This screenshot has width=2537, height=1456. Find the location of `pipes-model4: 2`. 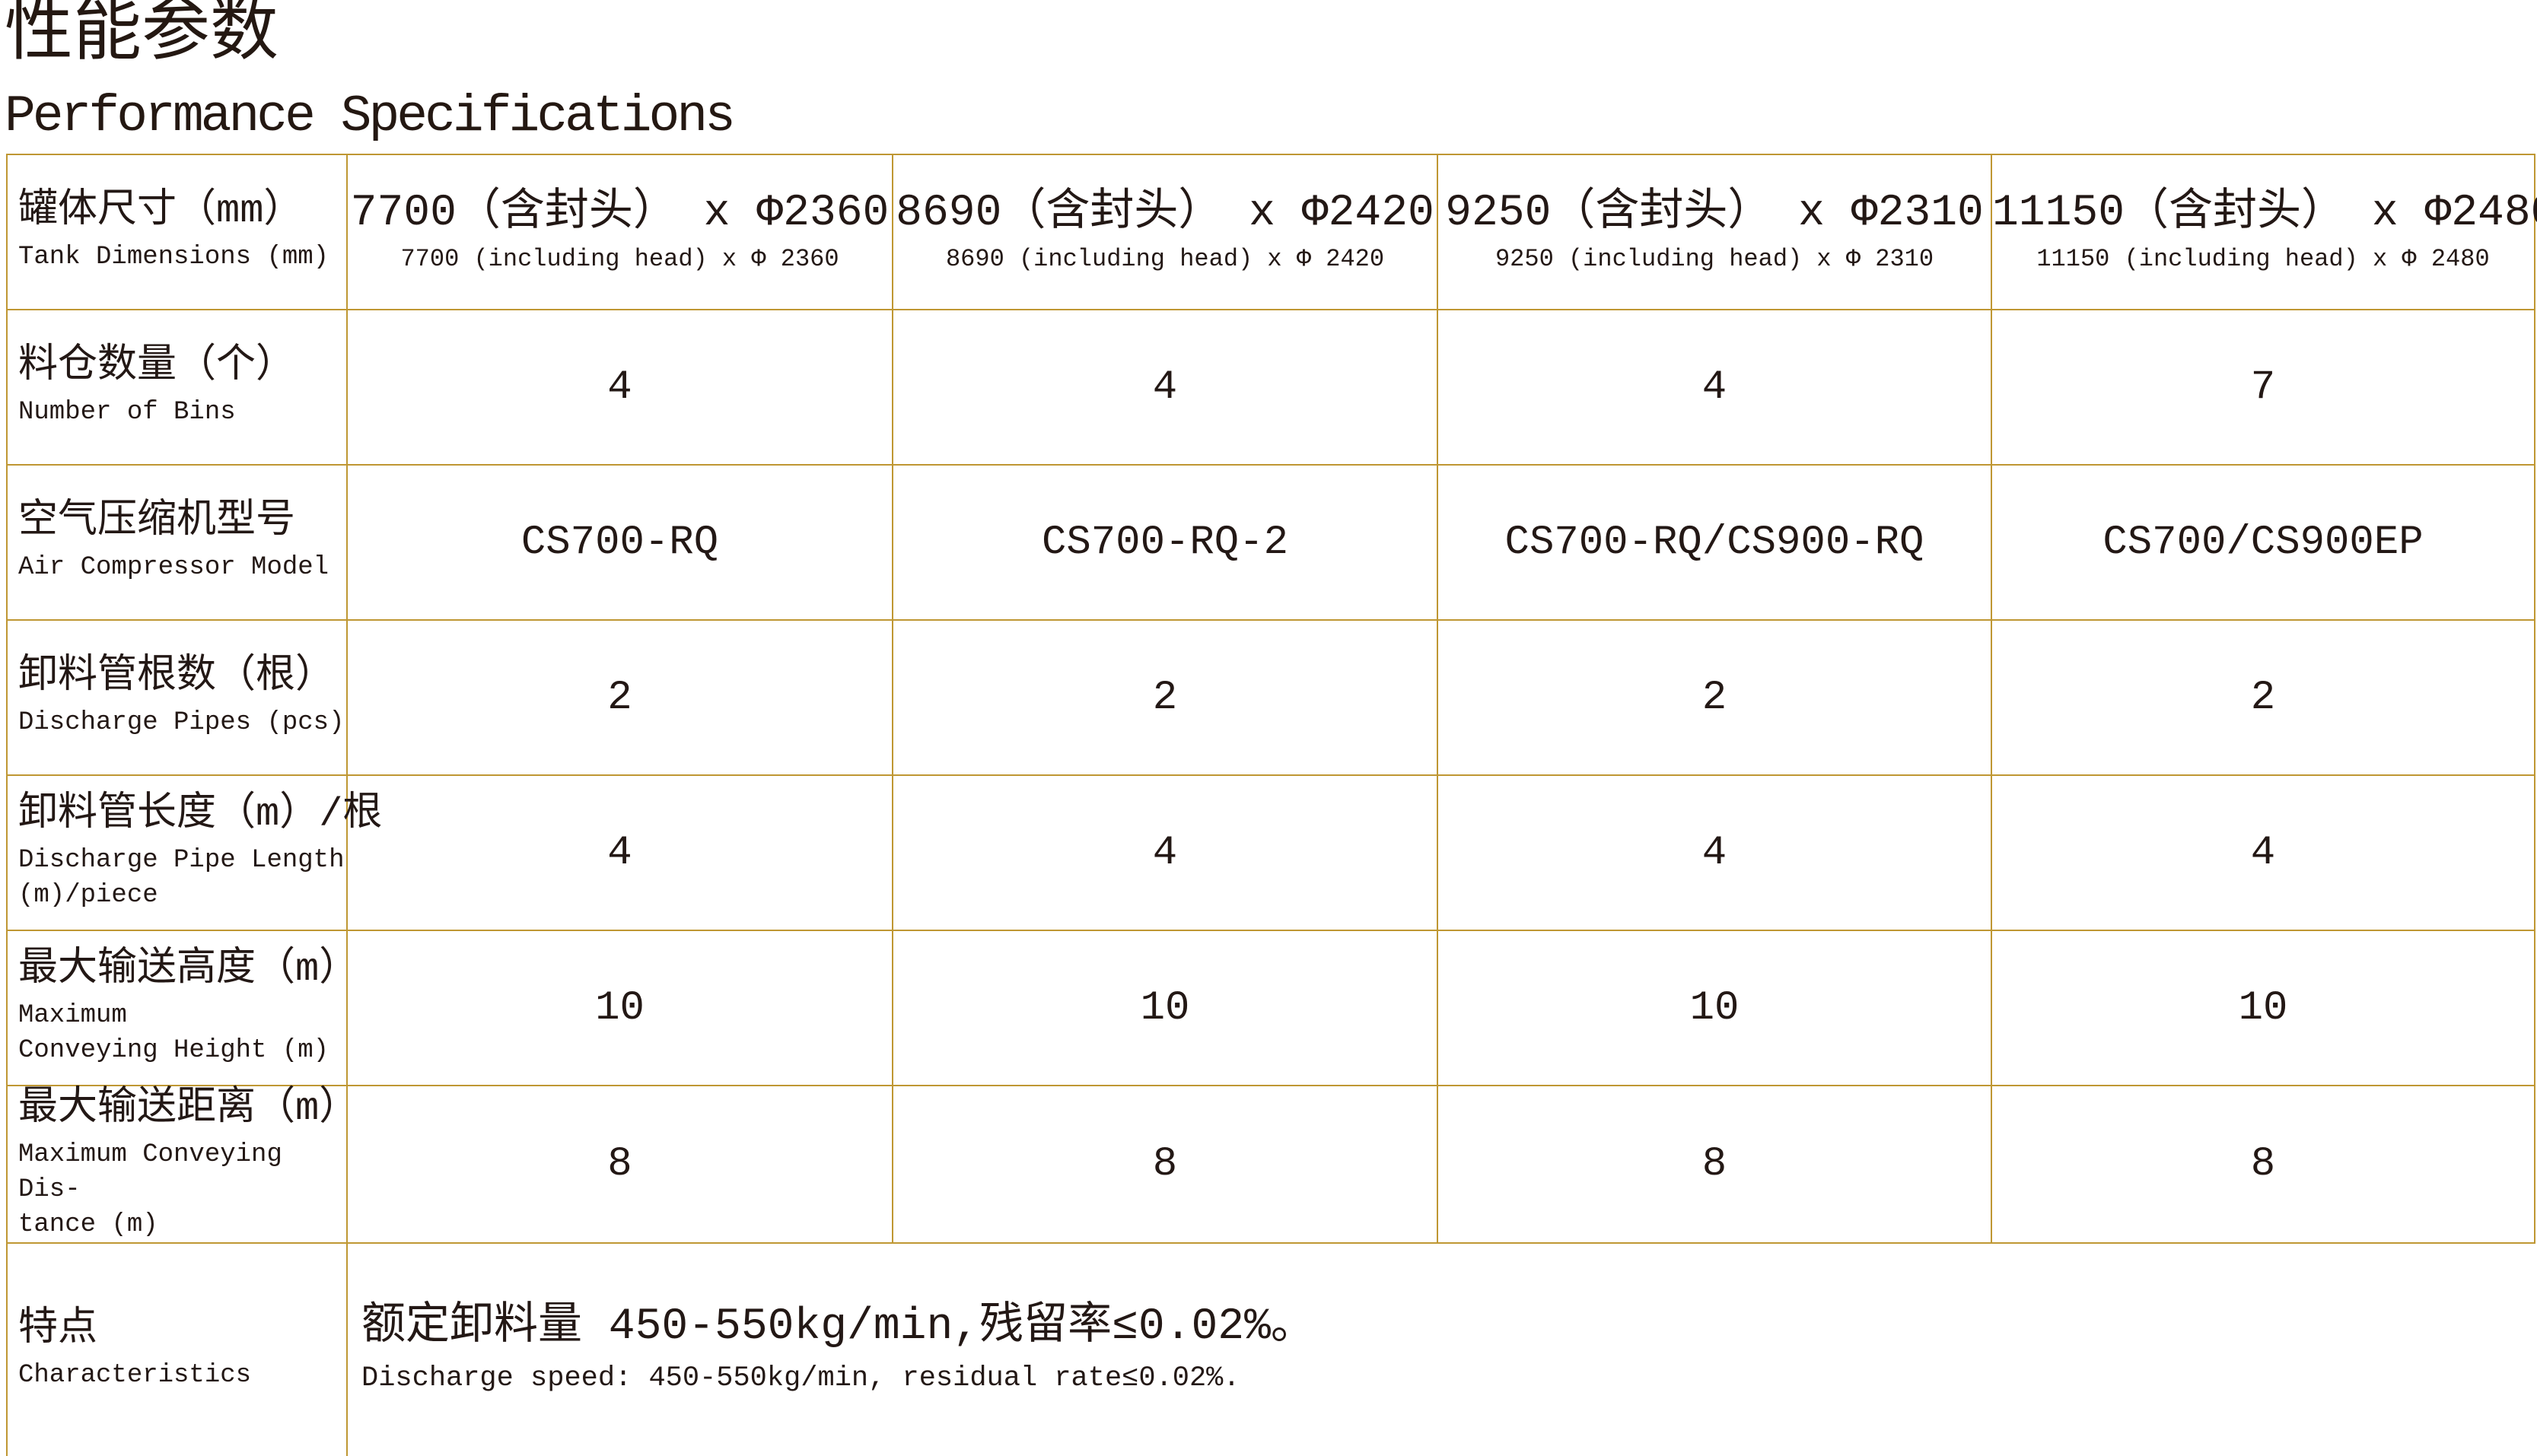

pipes-model4: 2 is located at coordinates (2263, 697).